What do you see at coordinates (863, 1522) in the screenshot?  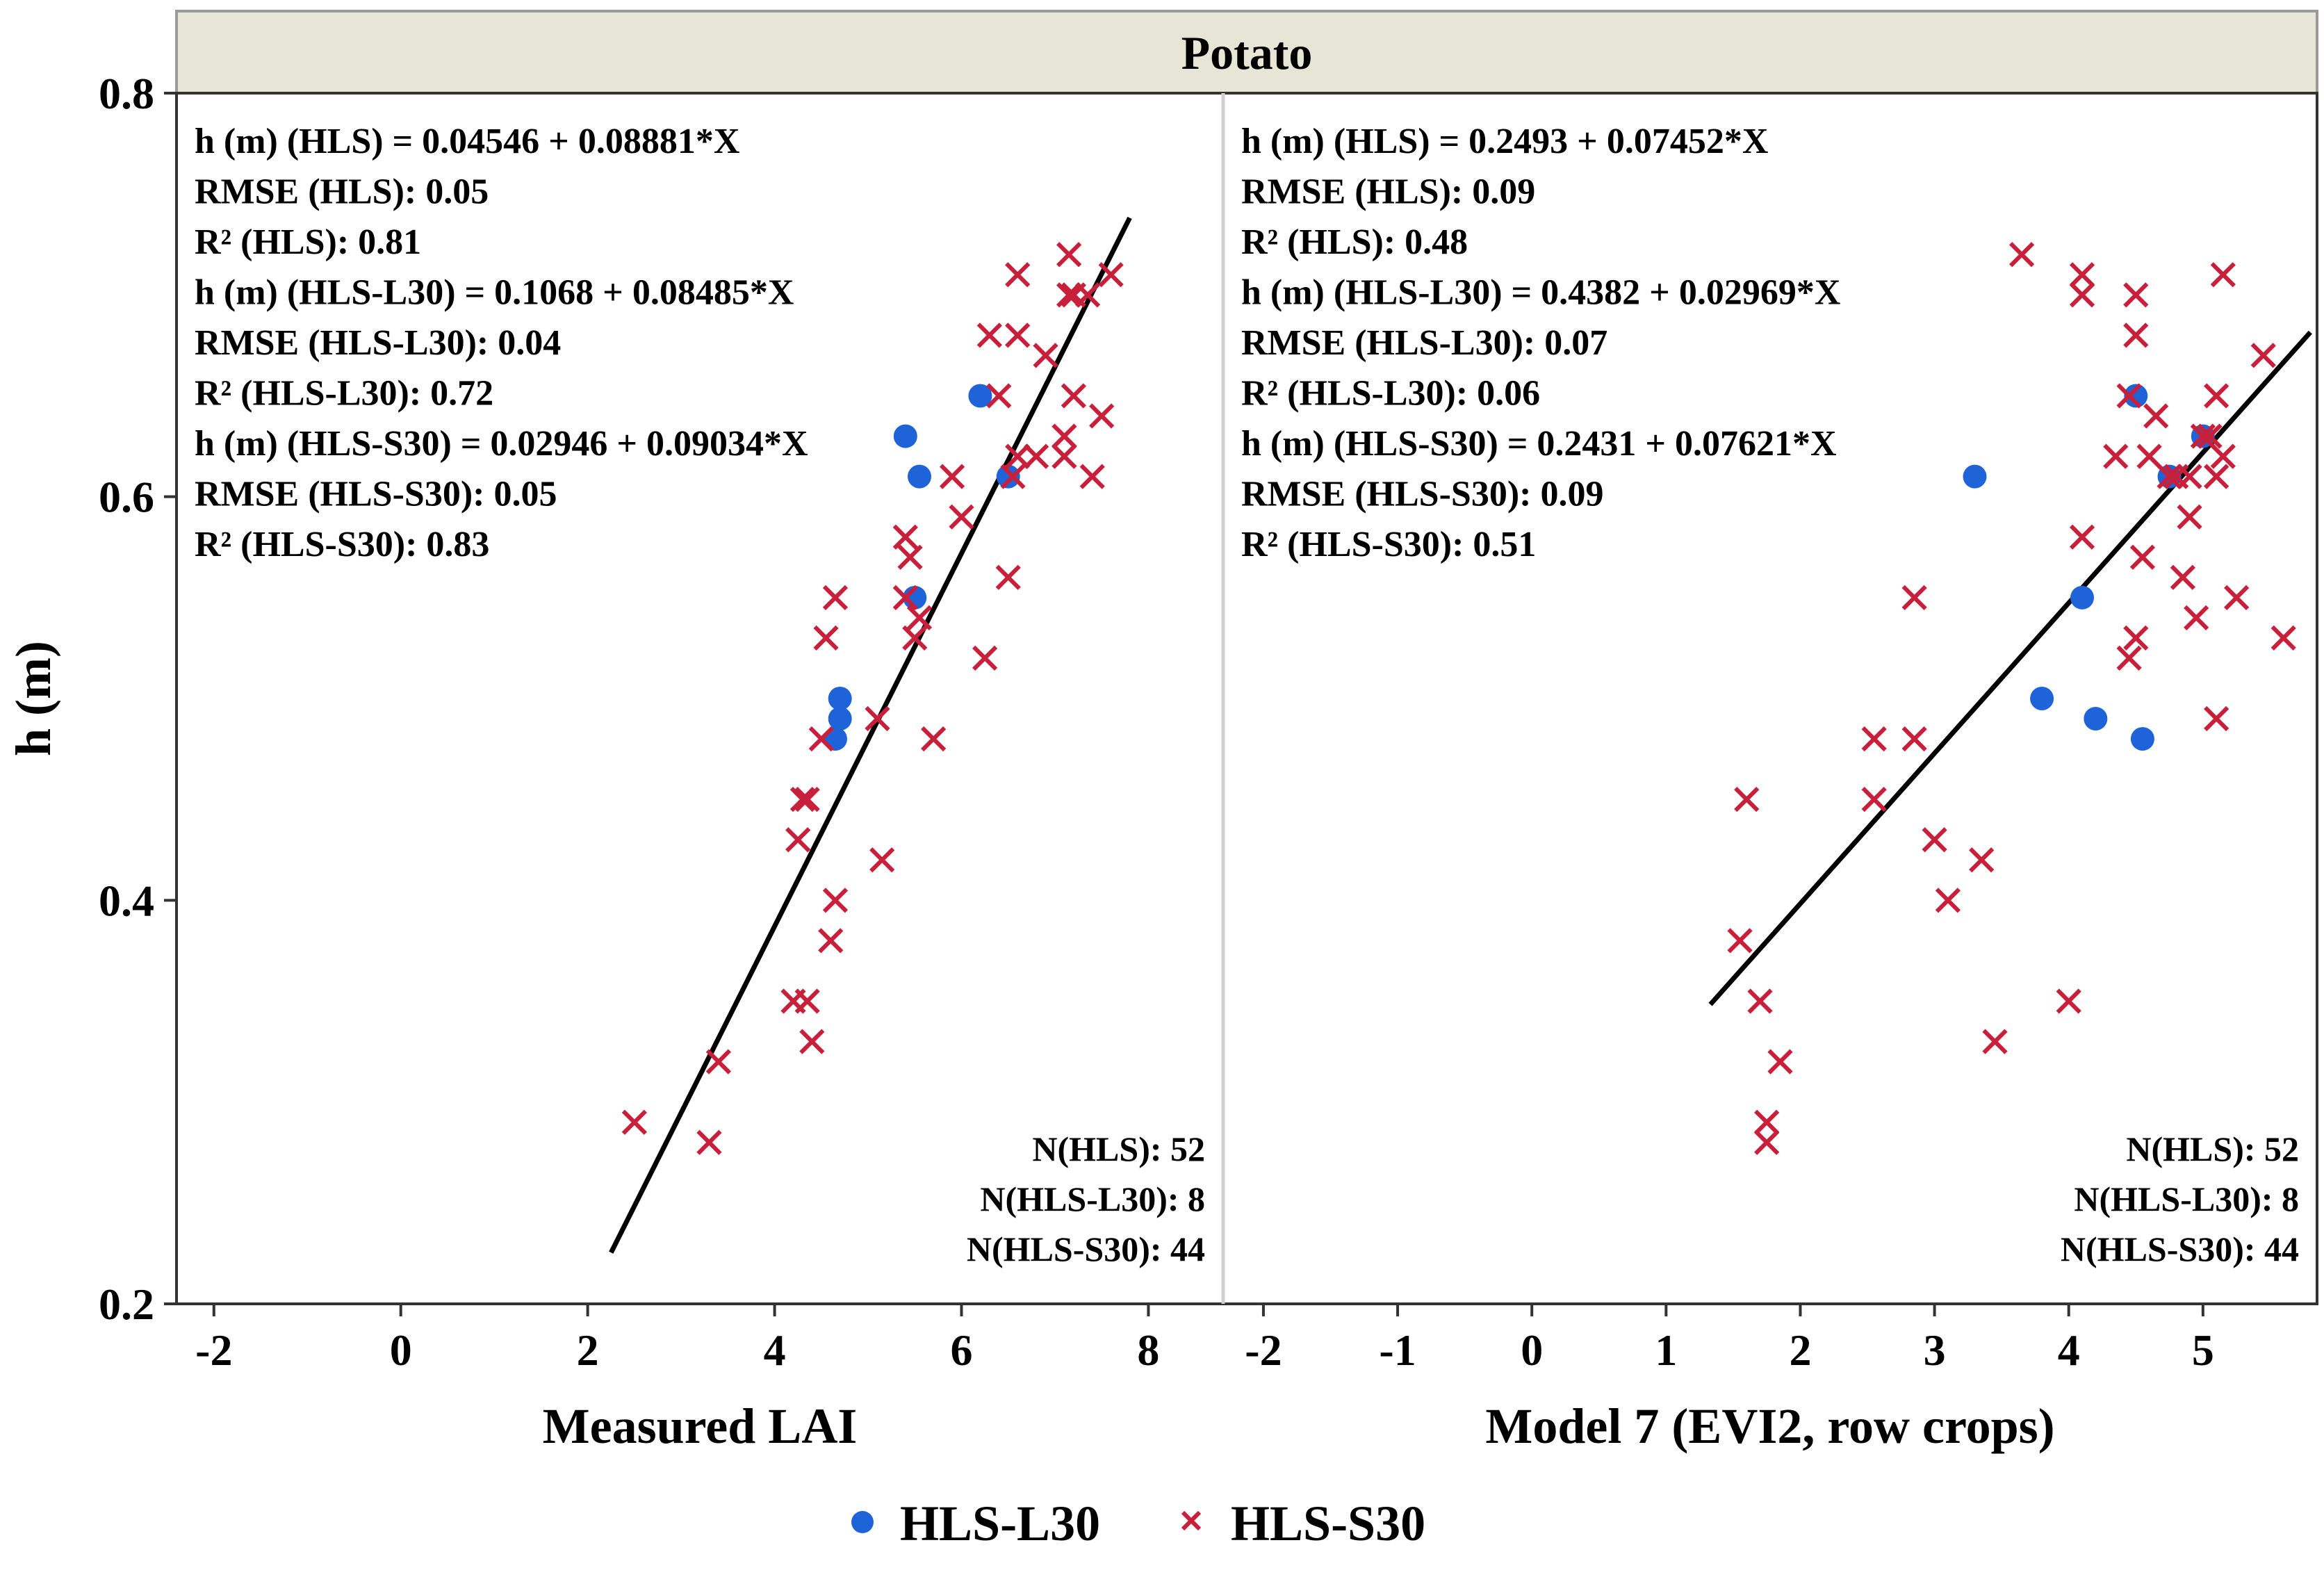 I see `legend-marker-hls-l30` at bounding box center [863, 1522].